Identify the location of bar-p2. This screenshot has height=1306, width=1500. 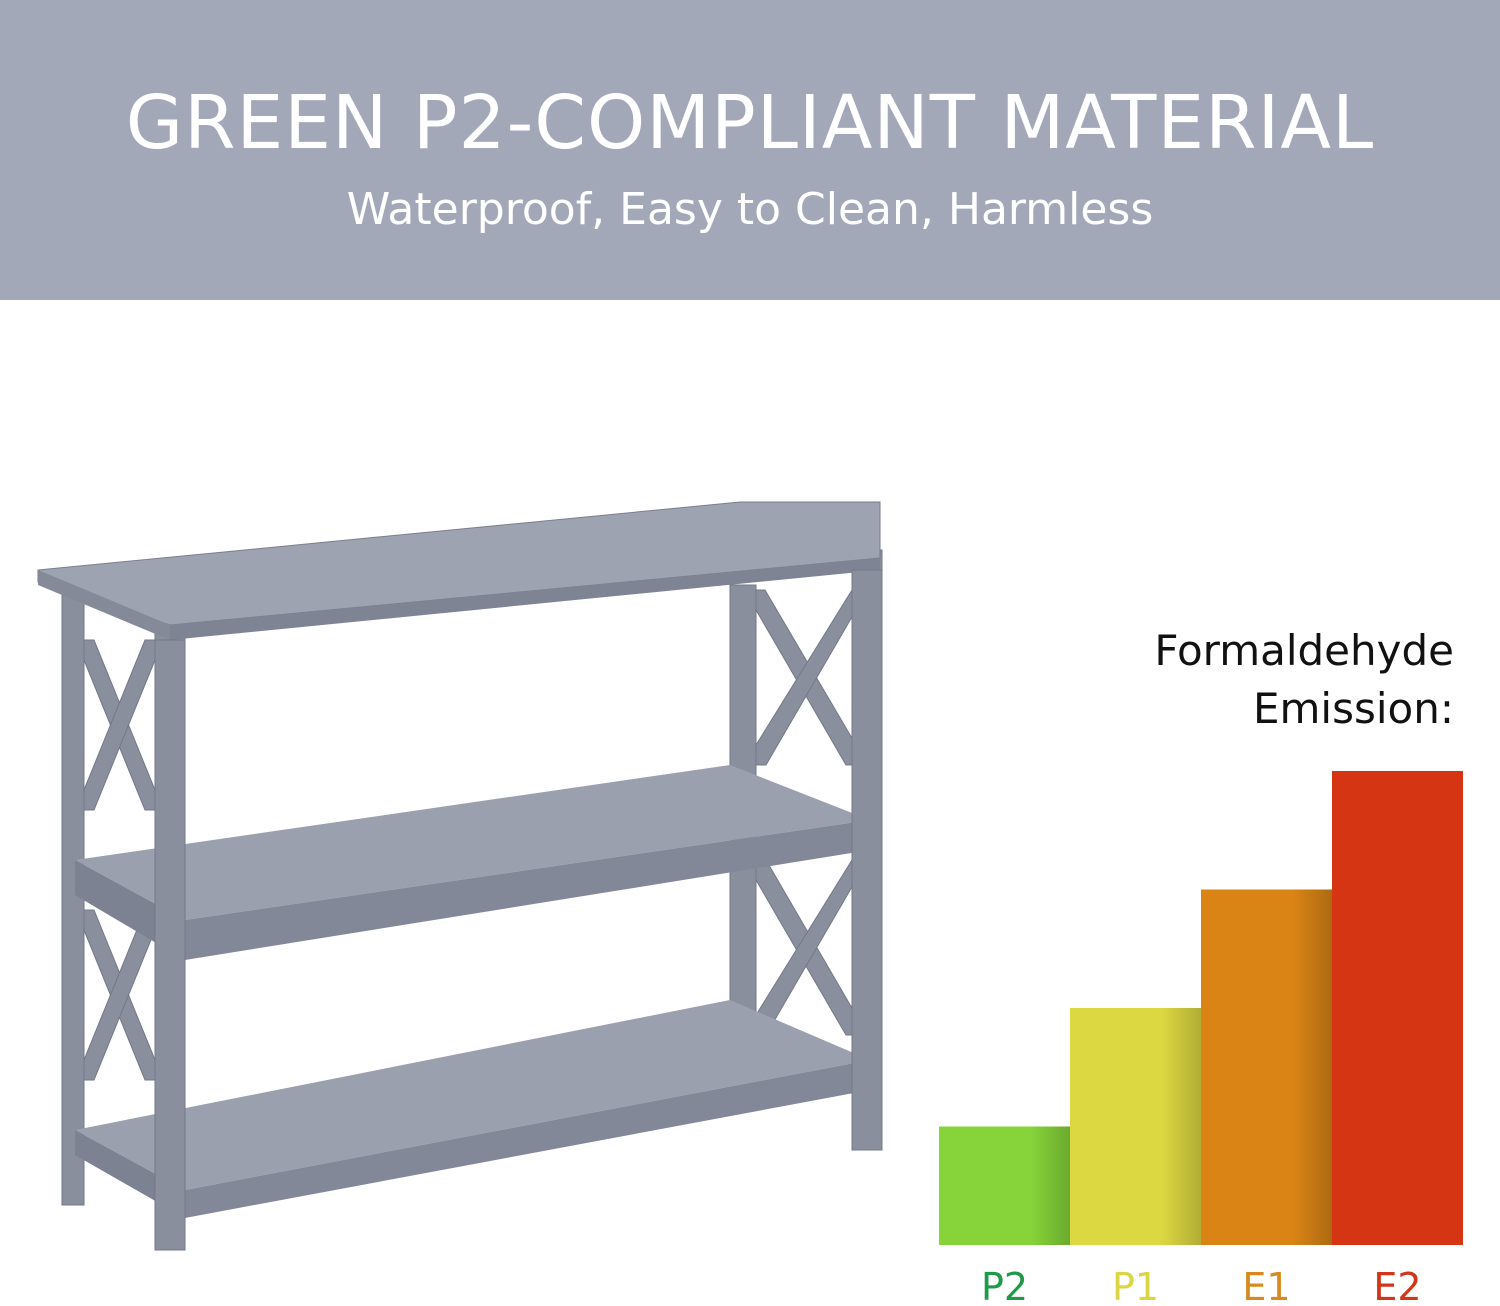
(1004, 1185).